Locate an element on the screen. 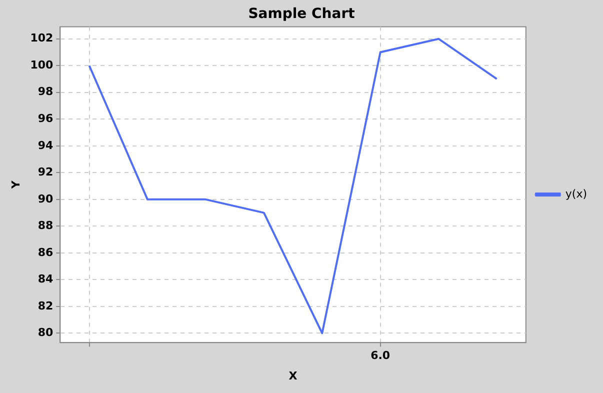  y-tick-label: 98 is located at coordinates (46, 91).